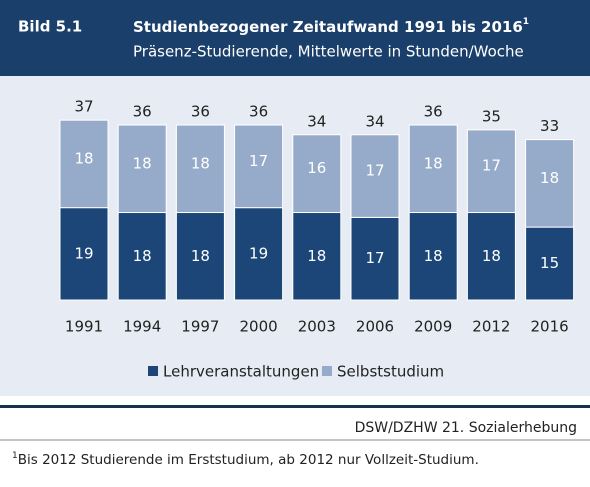  What do you see at coordinates (84, 327) in the screenshot?
I see `x-tick-label: 1991` at bounding box center [84, 327].